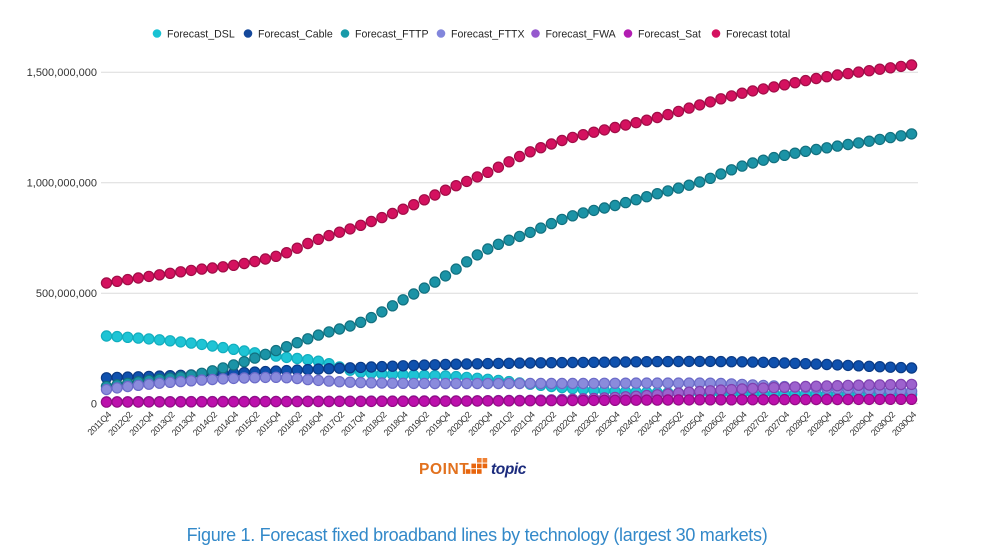 Image resolution: width=999 pixels, height=556 pixels. What do you see at coordinates (62, 73) in the screenshot?
I see `svg-text: 1,500,000,000` at bounding box center [62, 73].